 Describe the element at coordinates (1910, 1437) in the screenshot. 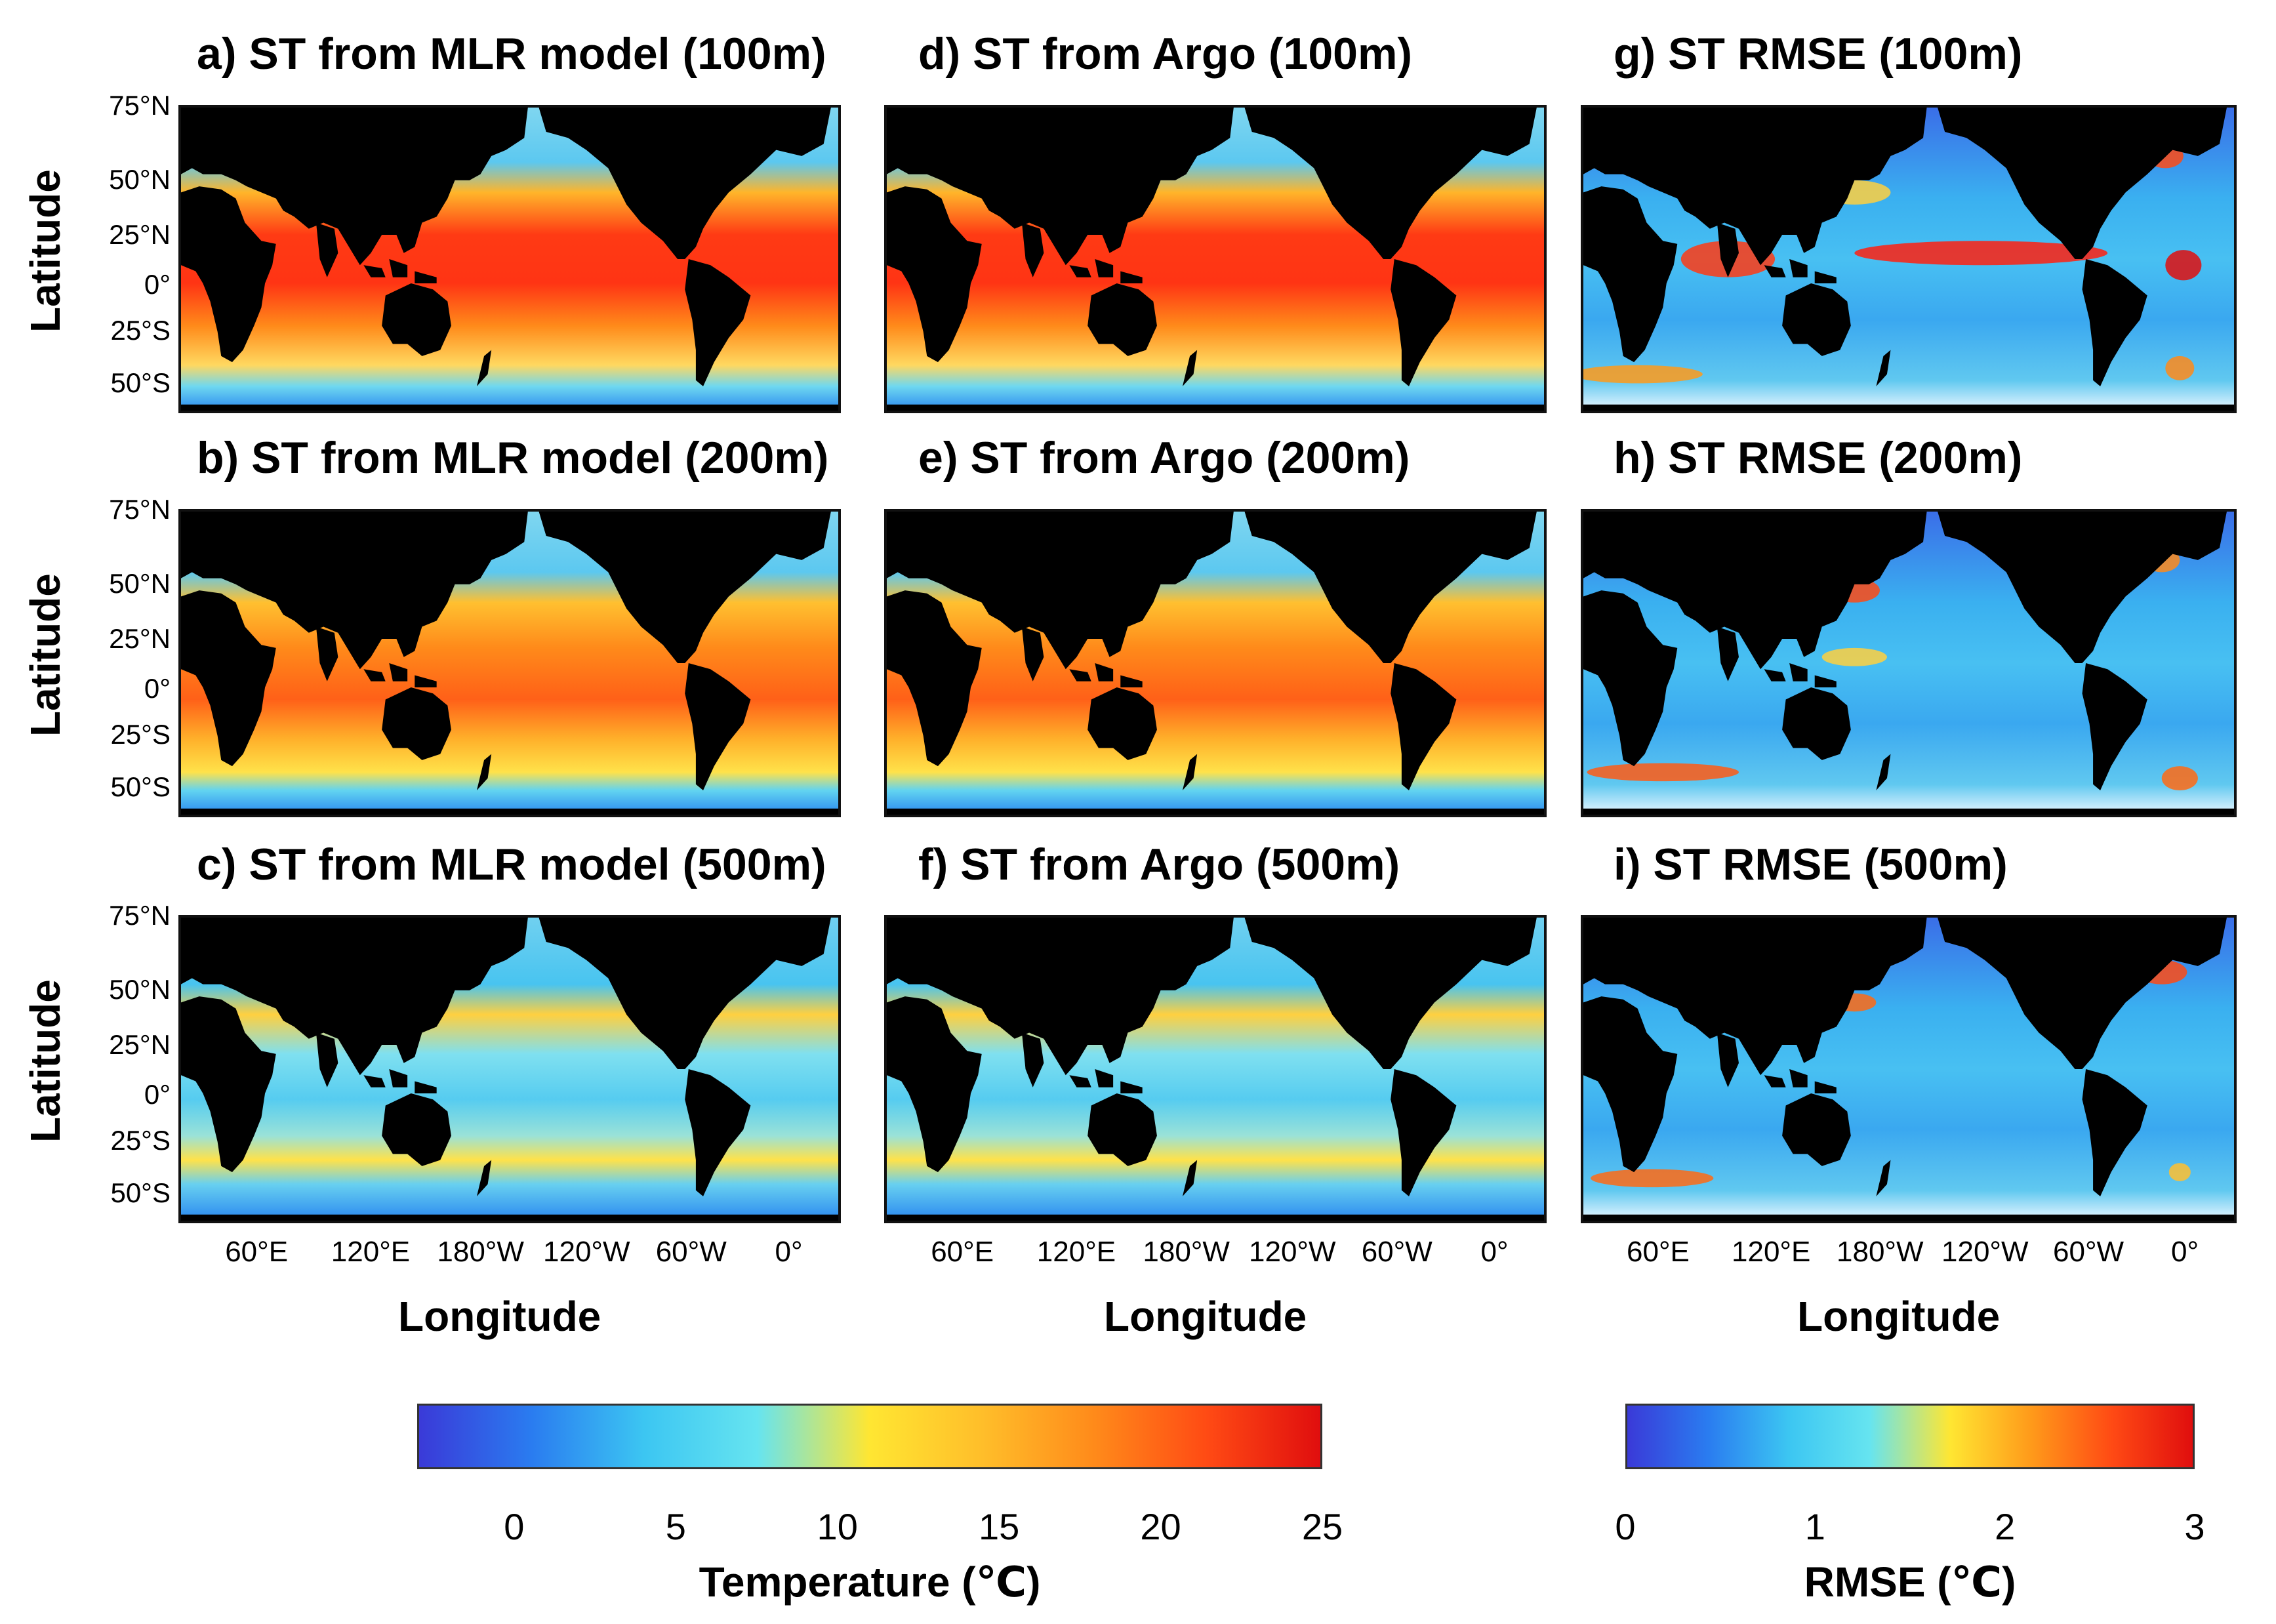

I see `rmse-colorbar` at that location.